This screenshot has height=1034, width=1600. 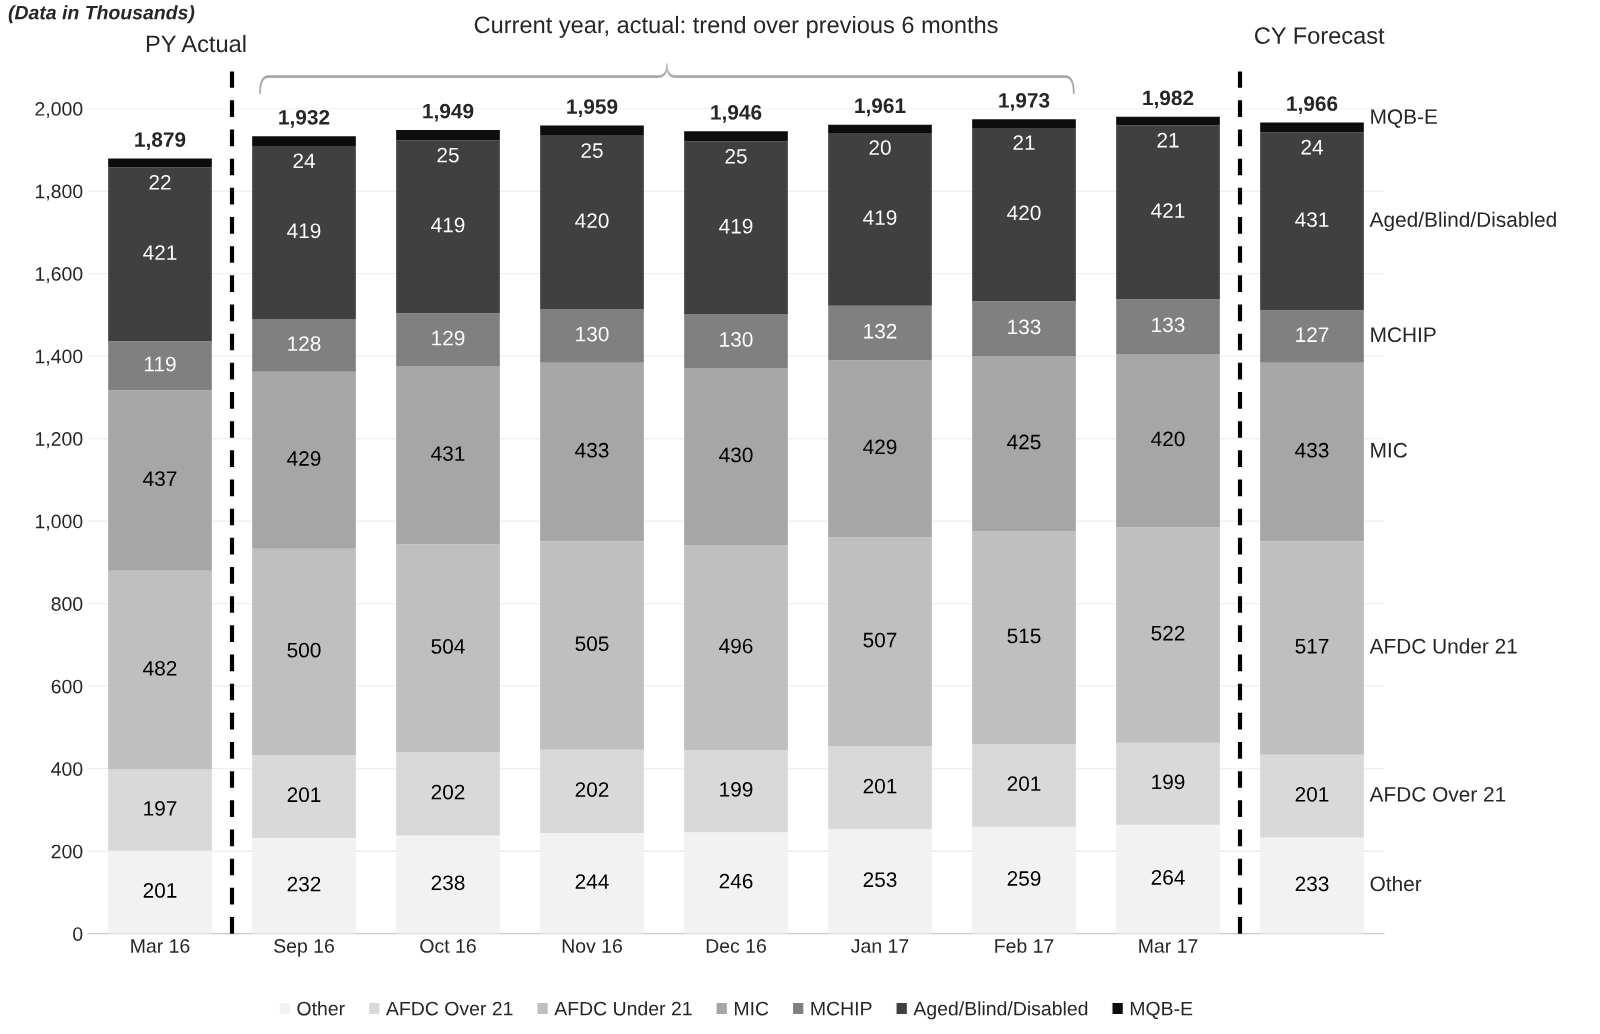 I want to click on legend-label: AFDC Over 21, so click(x=449, y=1008).